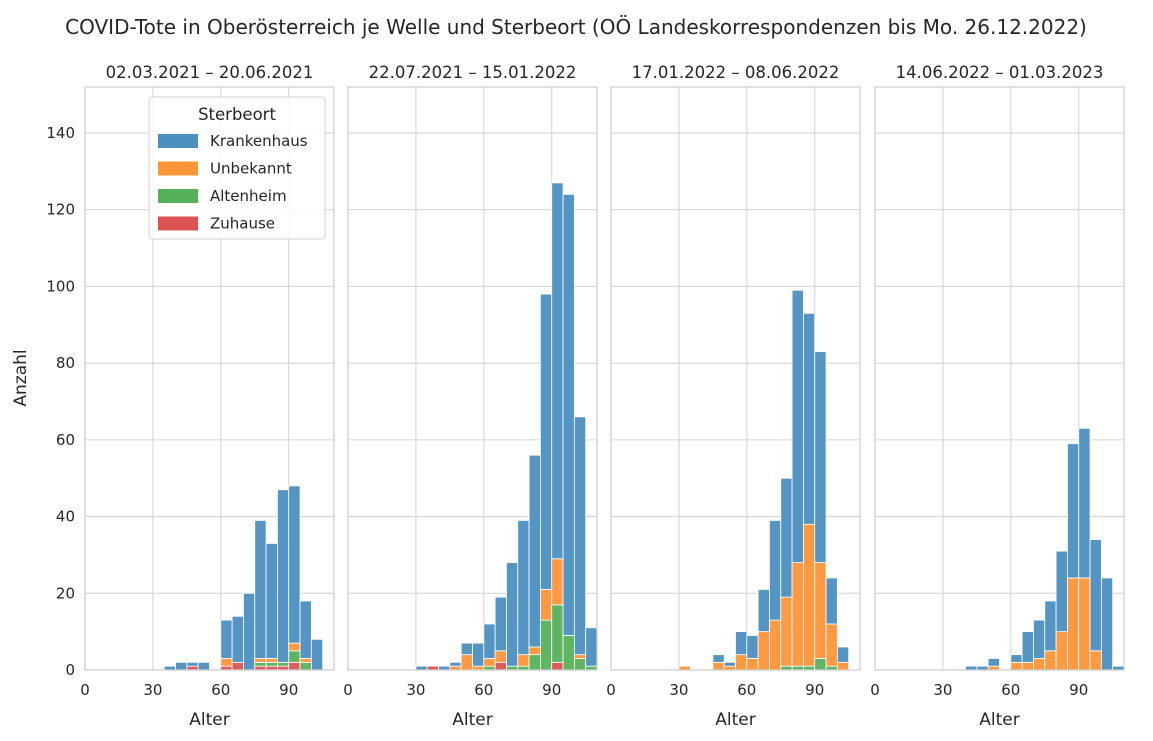 This screenshot has width=1153, height=741. What do you see at coordinates (65, 593) in the screenshot?
I see `y-tick-label: 20` at bounding box center [65, 593].